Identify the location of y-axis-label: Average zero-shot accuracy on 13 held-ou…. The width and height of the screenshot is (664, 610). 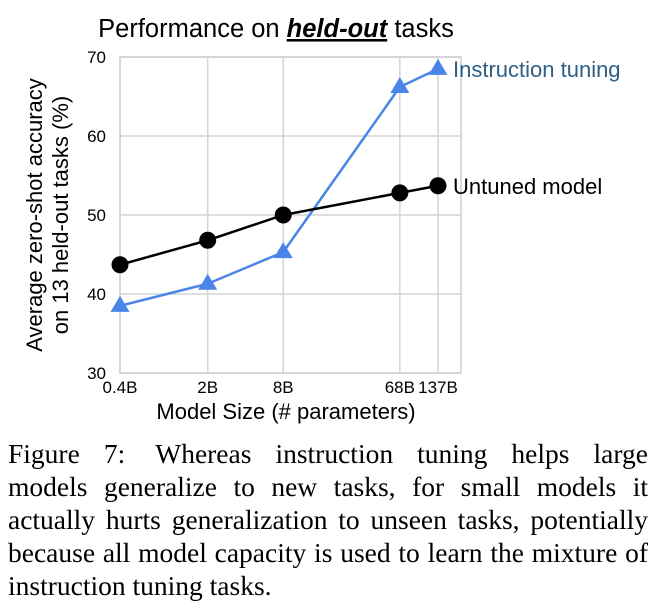
(47, 215).